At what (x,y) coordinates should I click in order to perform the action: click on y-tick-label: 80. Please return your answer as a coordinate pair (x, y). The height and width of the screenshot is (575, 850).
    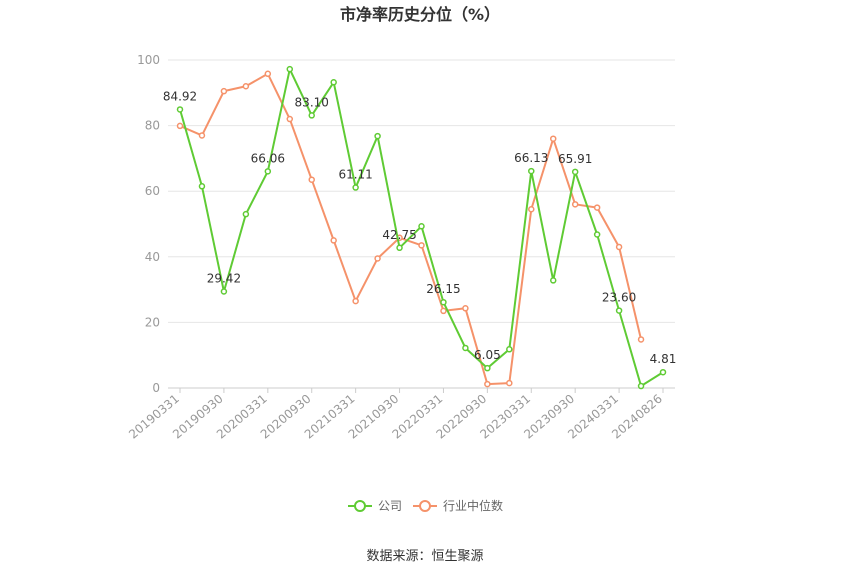
    Looking at the image, I should click on (152, 126).